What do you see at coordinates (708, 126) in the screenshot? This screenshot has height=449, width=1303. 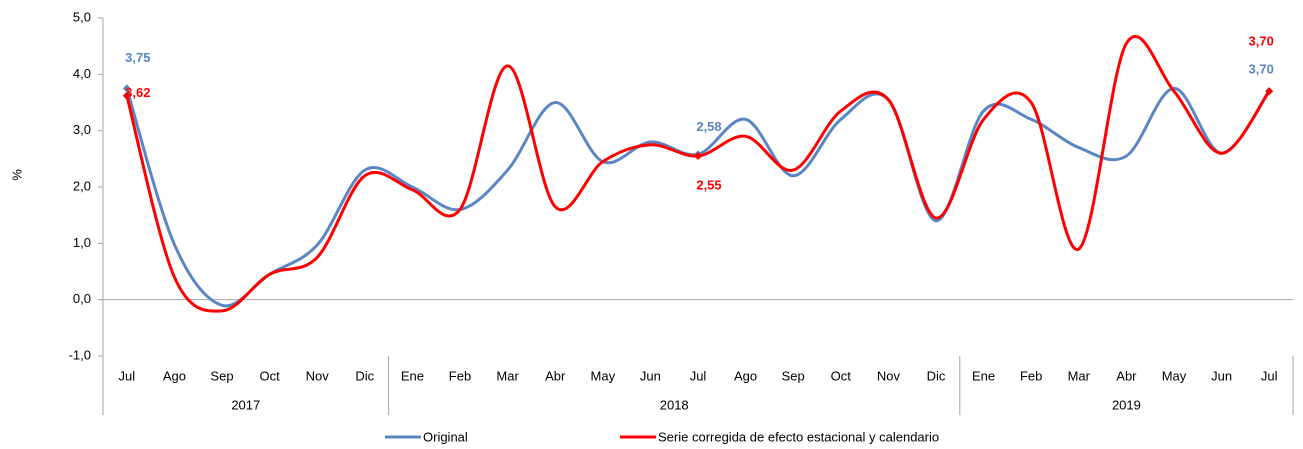 I see `data-label: 2,58` at bounding box center [708, 126].